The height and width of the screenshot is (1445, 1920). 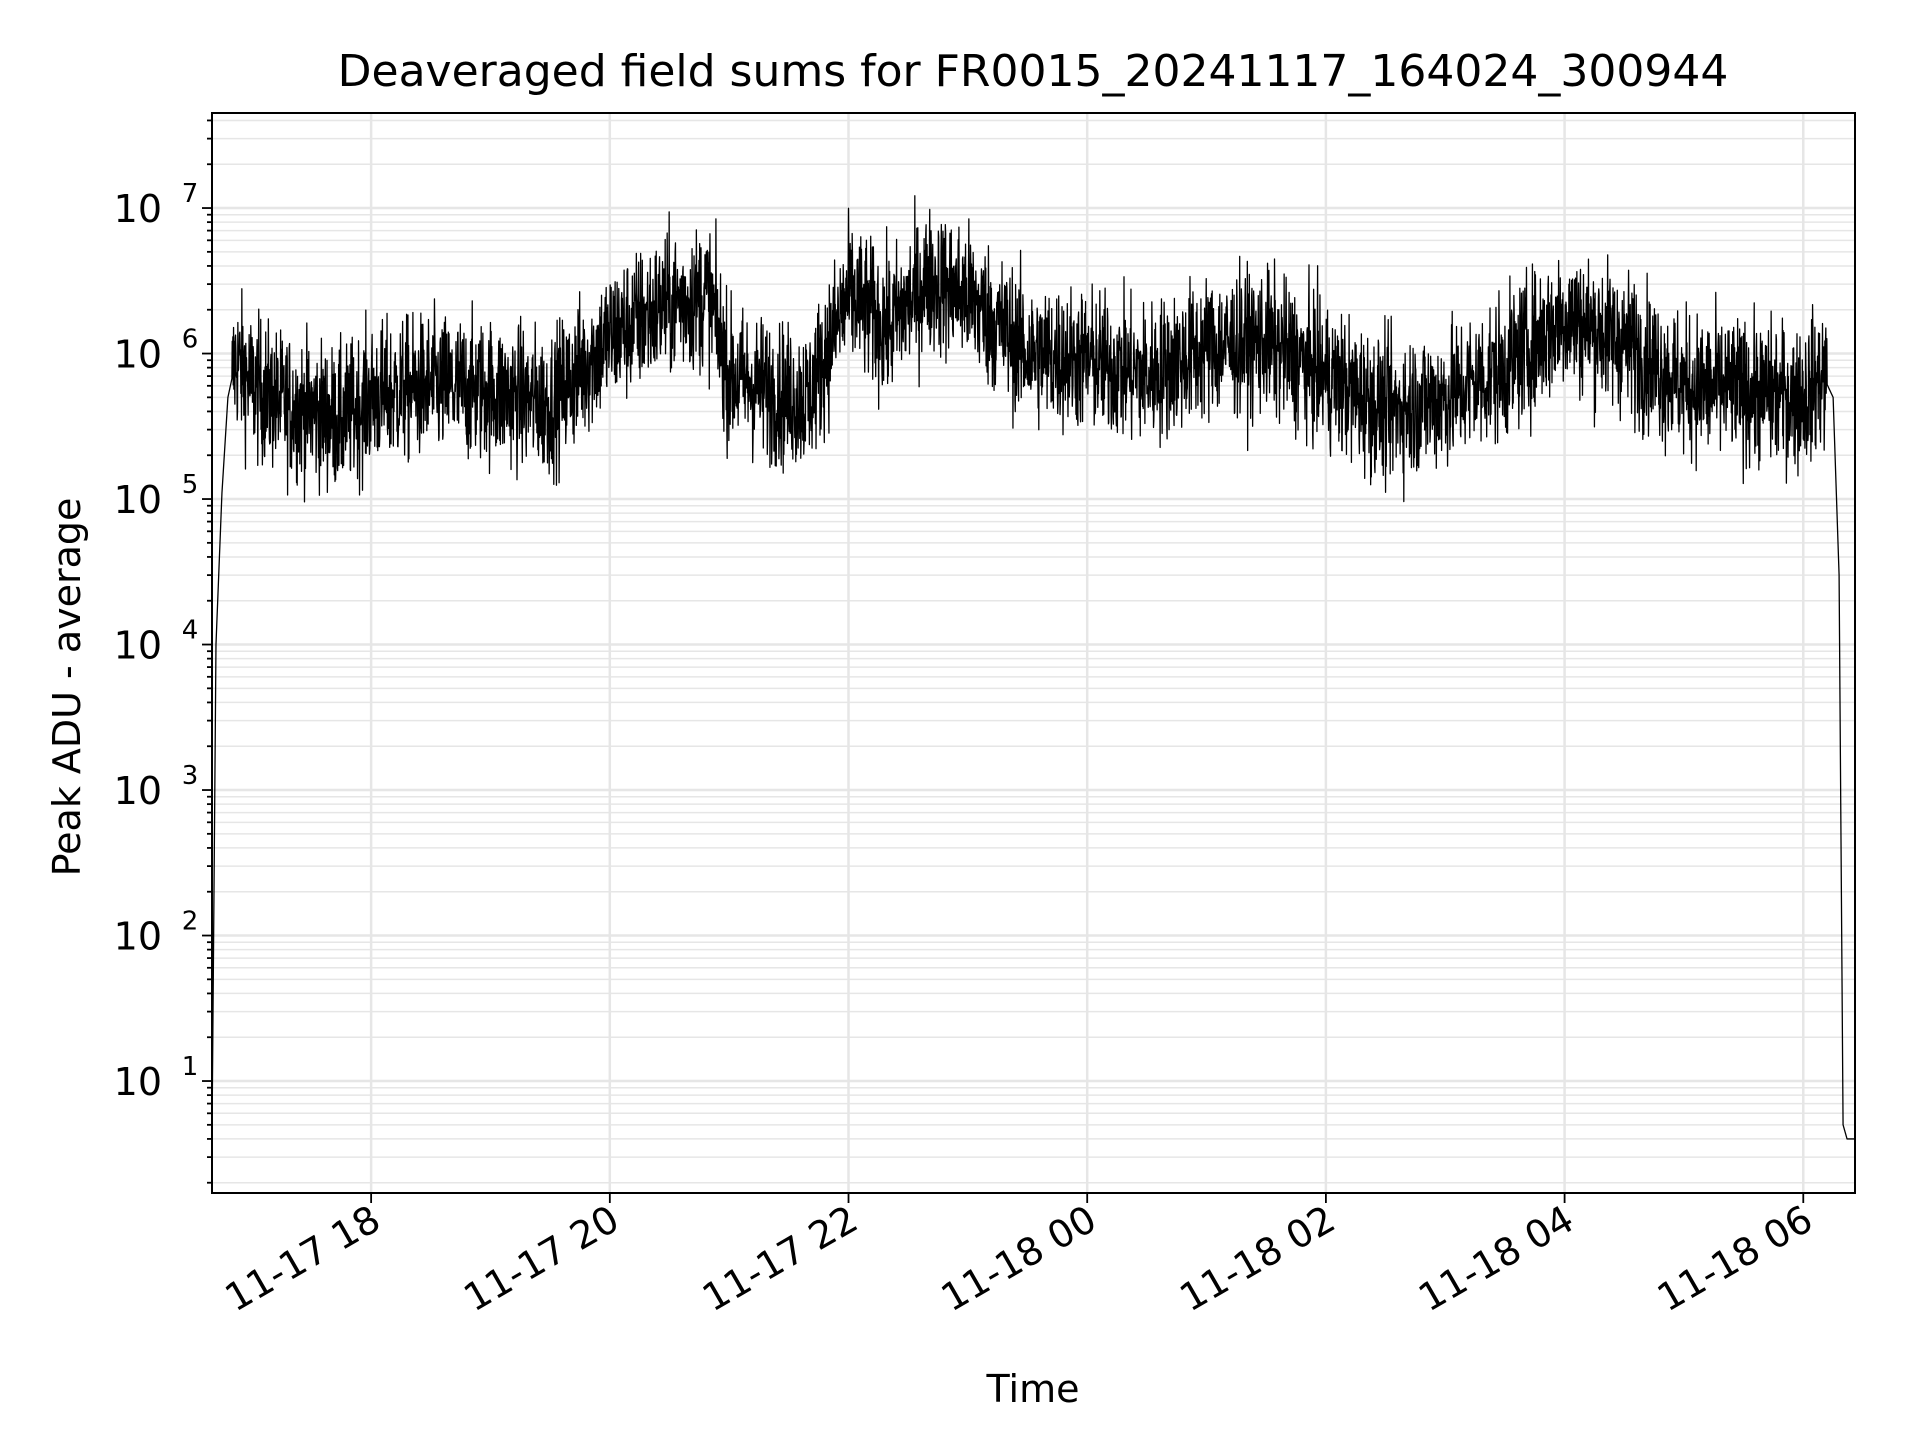 I want to click on y-axis-label: Peak ADU - average, so click(x=67, y=687).